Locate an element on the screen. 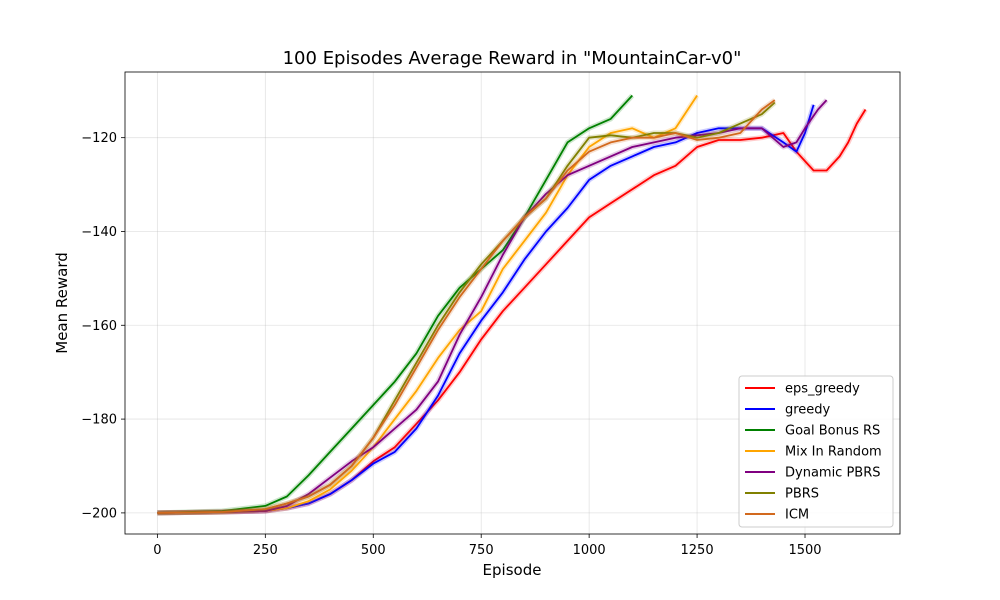 The height and width of the screenshot is (600, 1000). x-tick-label: 500 is located at coordinates (373, 550).